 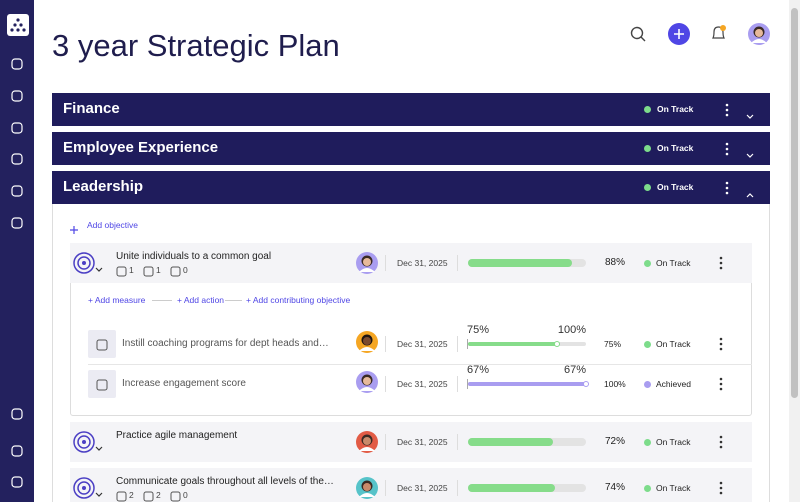 What do you see at coordinates (422, 383) in the screenshot?
I see `due-date: Dec 31, 2025` at bounding box center [422, 383].